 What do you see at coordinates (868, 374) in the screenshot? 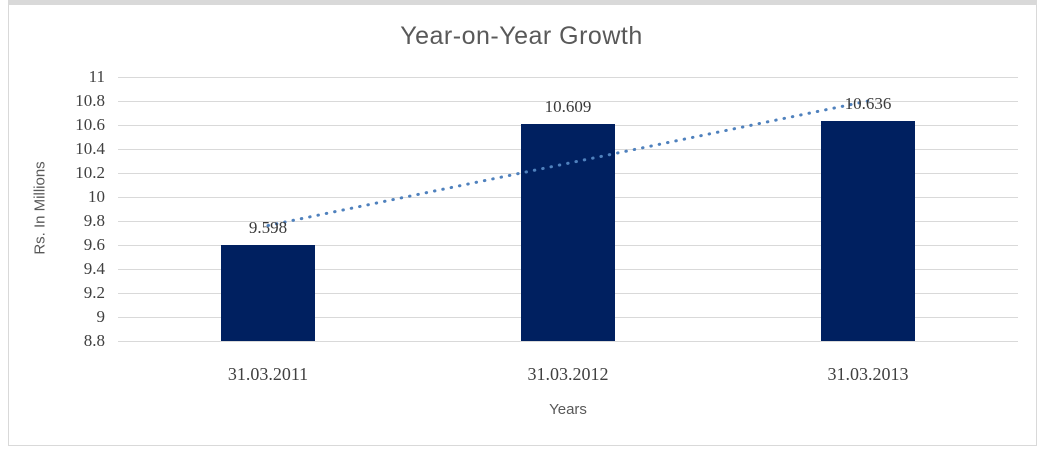
I see `x-category-label: 31.03.2013` at bounding box center [868, 374].